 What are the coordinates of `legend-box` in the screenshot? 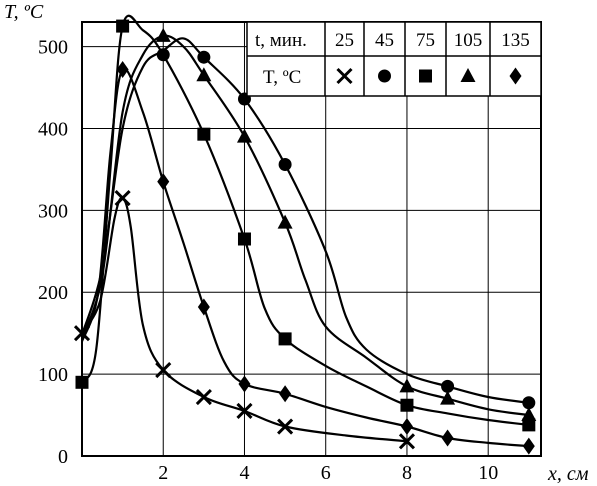 It's located at (394, 59).